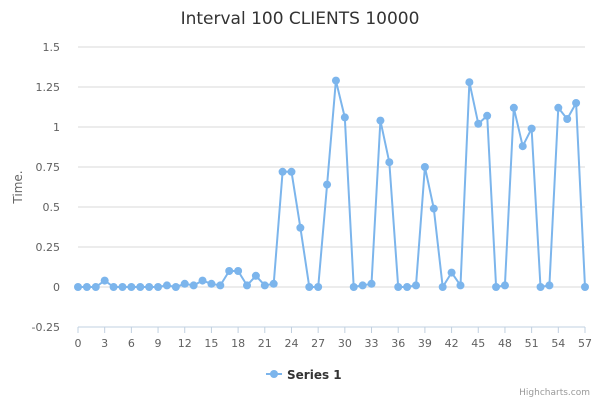 The width and height of the screenshot is (600, 404). What do you see at coordinates (452, 343) in the screenshot?
I see `x-tick-label: 42` at bounding box center [452, 343].